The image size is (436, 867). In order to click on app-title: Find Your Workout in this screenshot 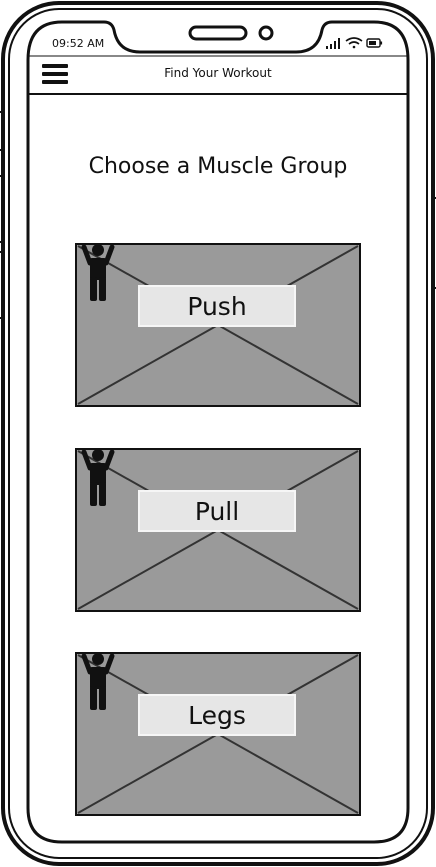, I will do `click(218, 73)`.